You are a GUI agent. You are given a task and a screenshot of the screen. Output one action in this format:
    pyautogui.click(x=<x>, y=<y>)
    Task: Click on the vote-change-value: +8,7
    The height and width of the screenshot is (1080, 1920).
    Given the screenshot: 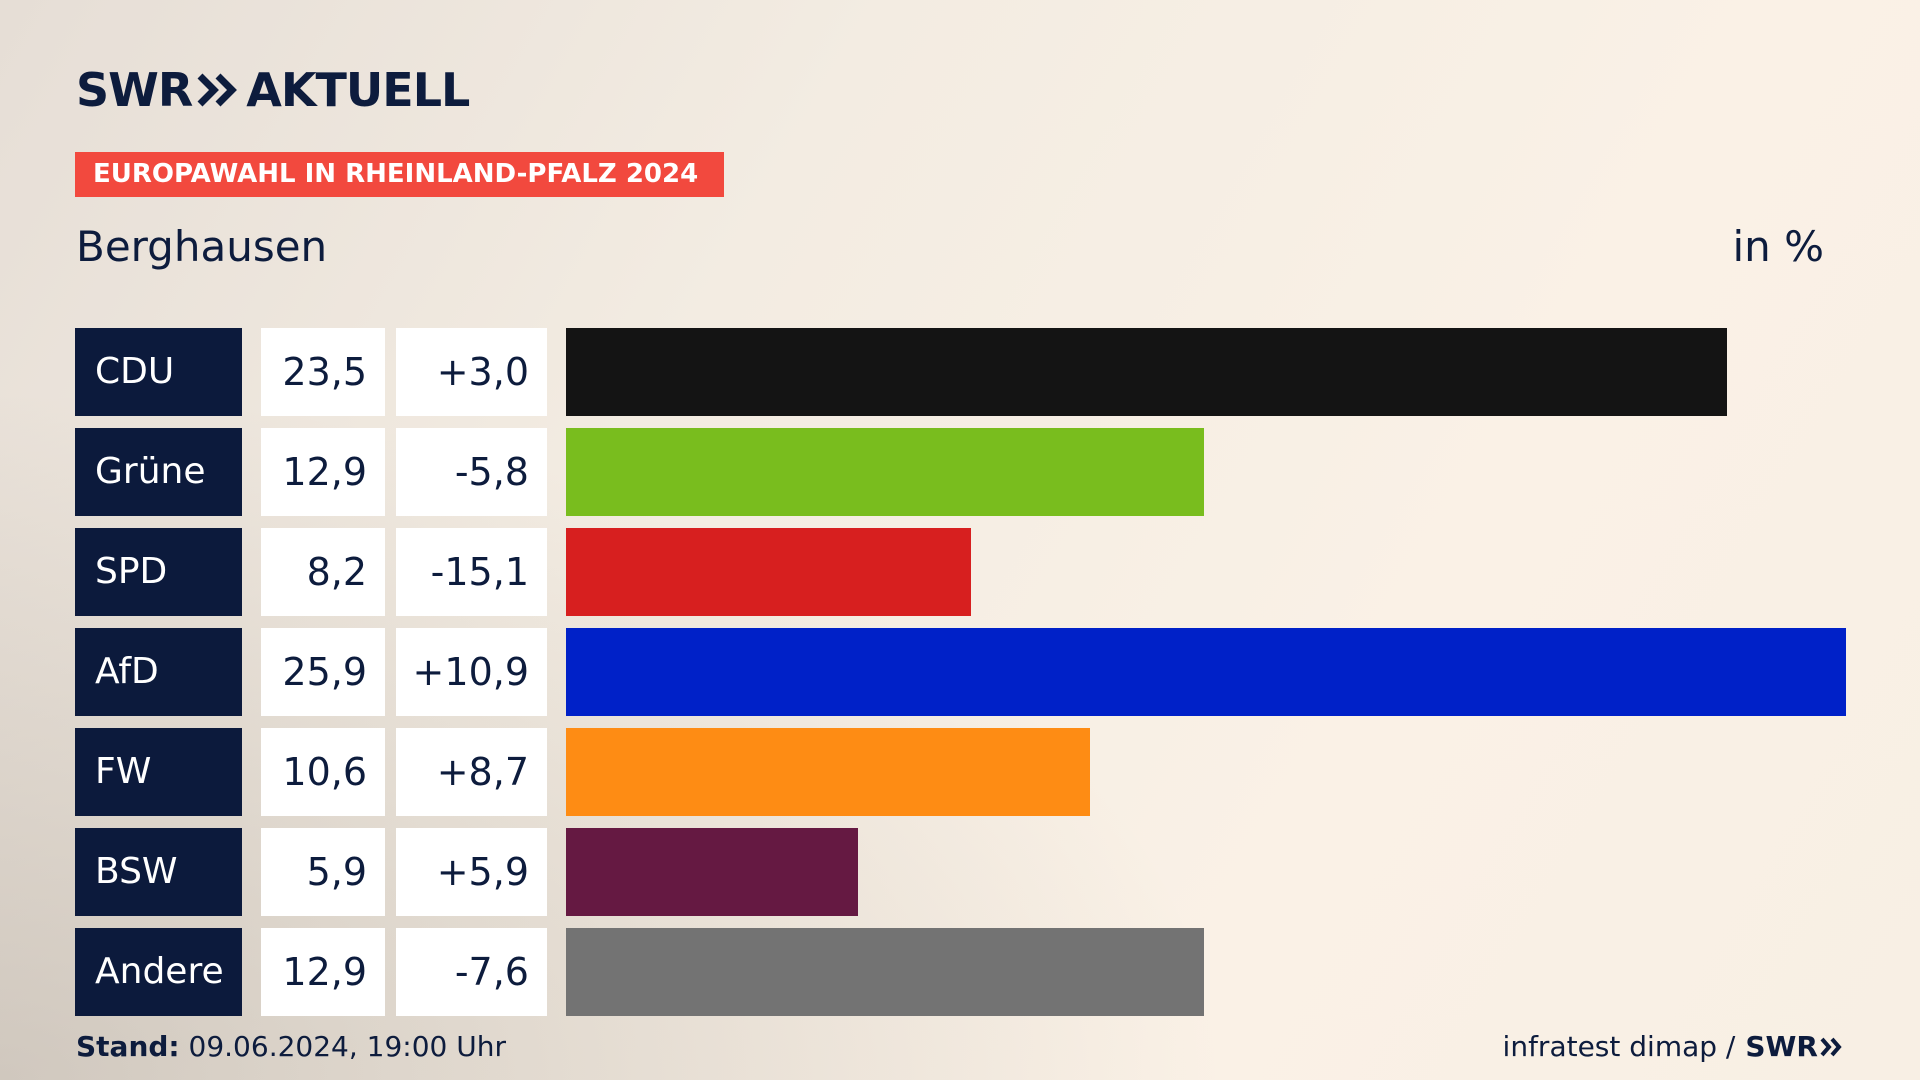 What is the action you would take?
    pyautogui.click(x=471, y=772)
    